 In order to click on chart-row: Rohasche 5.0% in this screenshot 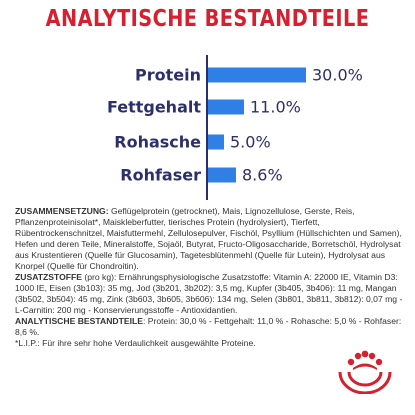, I will do `click(207, 142)`.